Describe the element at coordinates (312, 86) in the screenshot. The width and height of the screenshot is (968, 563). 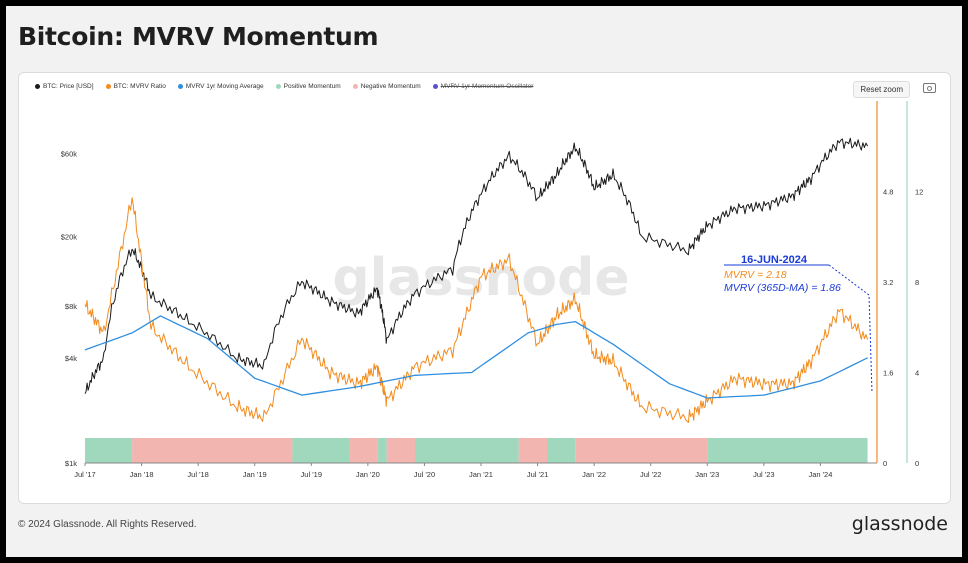
I see `legend-label: Positive Momentum` at that location.